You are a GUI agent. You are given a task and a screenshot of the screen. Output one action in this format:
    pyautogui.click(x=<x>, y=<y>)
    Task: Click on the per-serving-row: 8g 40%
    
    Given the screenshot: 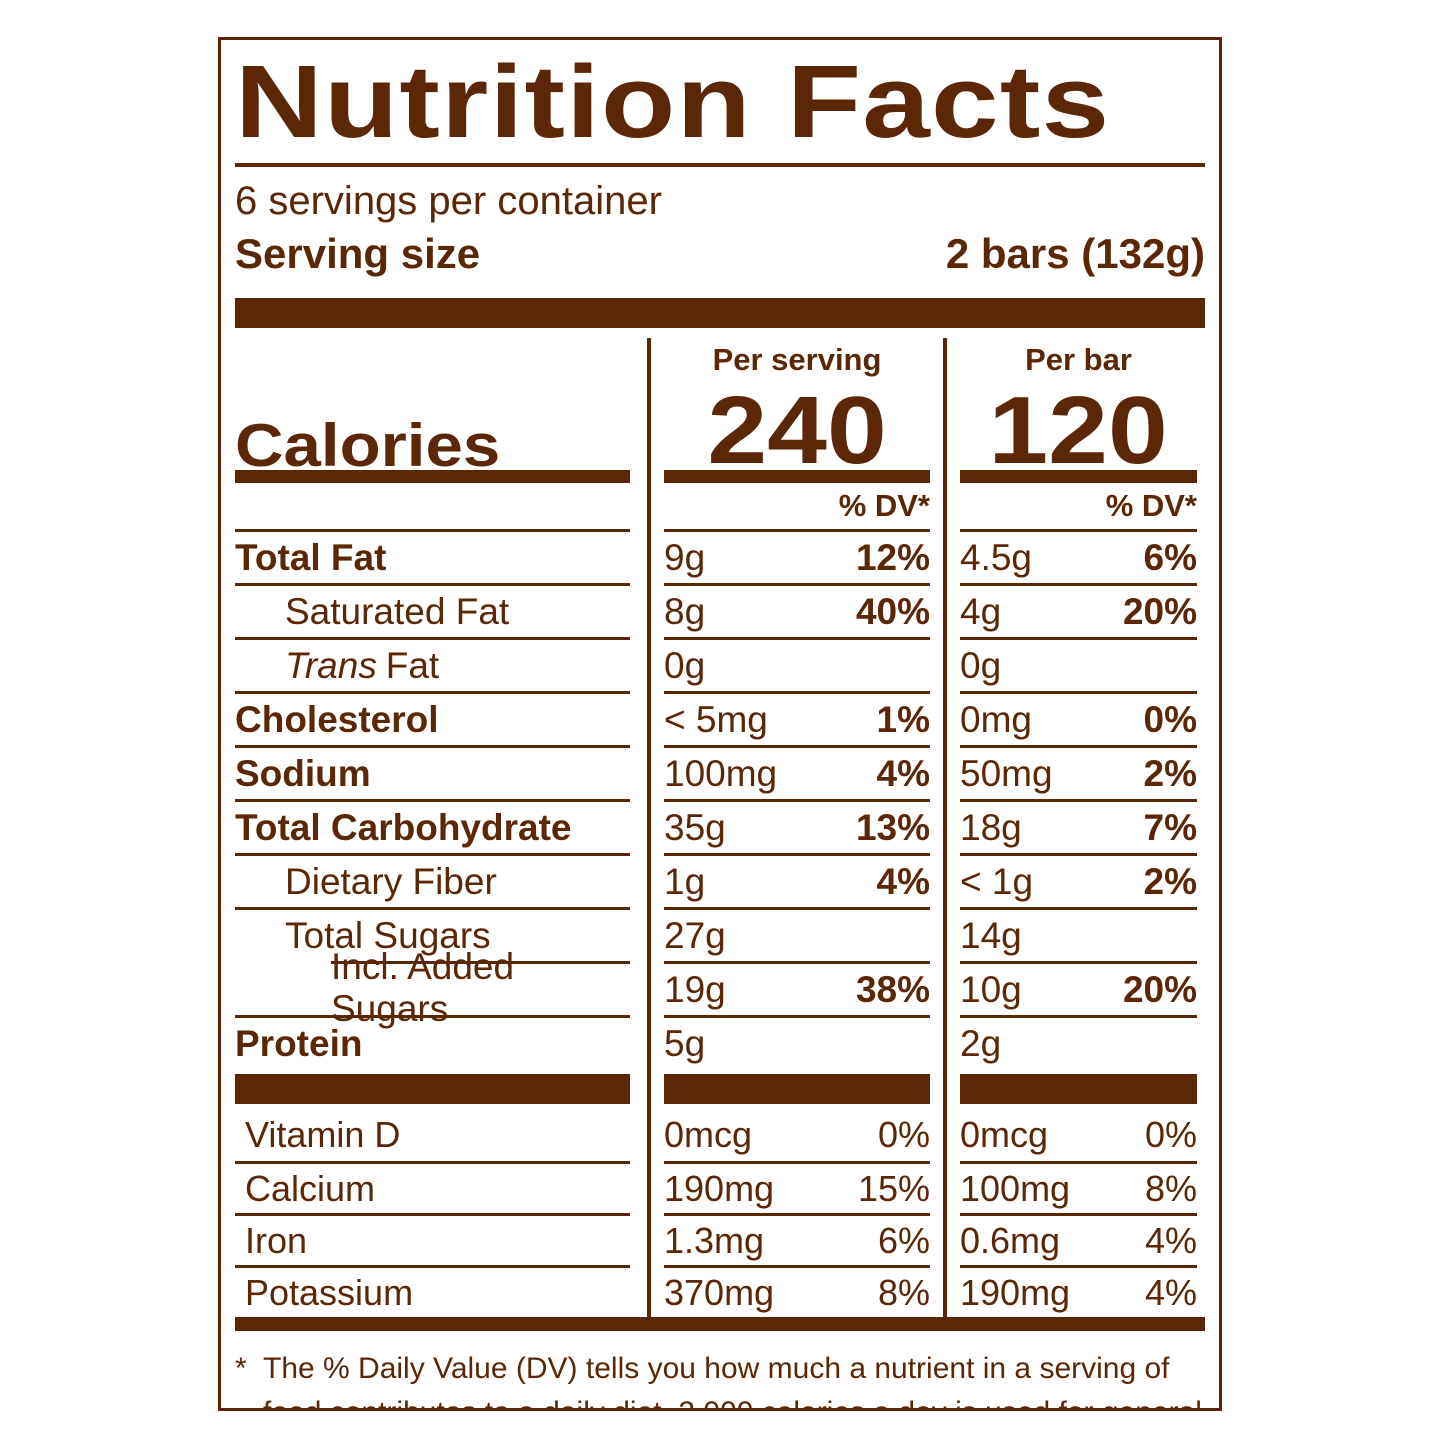 What is the action you would take?
    pyautogui.click(x=797, y=610)
    